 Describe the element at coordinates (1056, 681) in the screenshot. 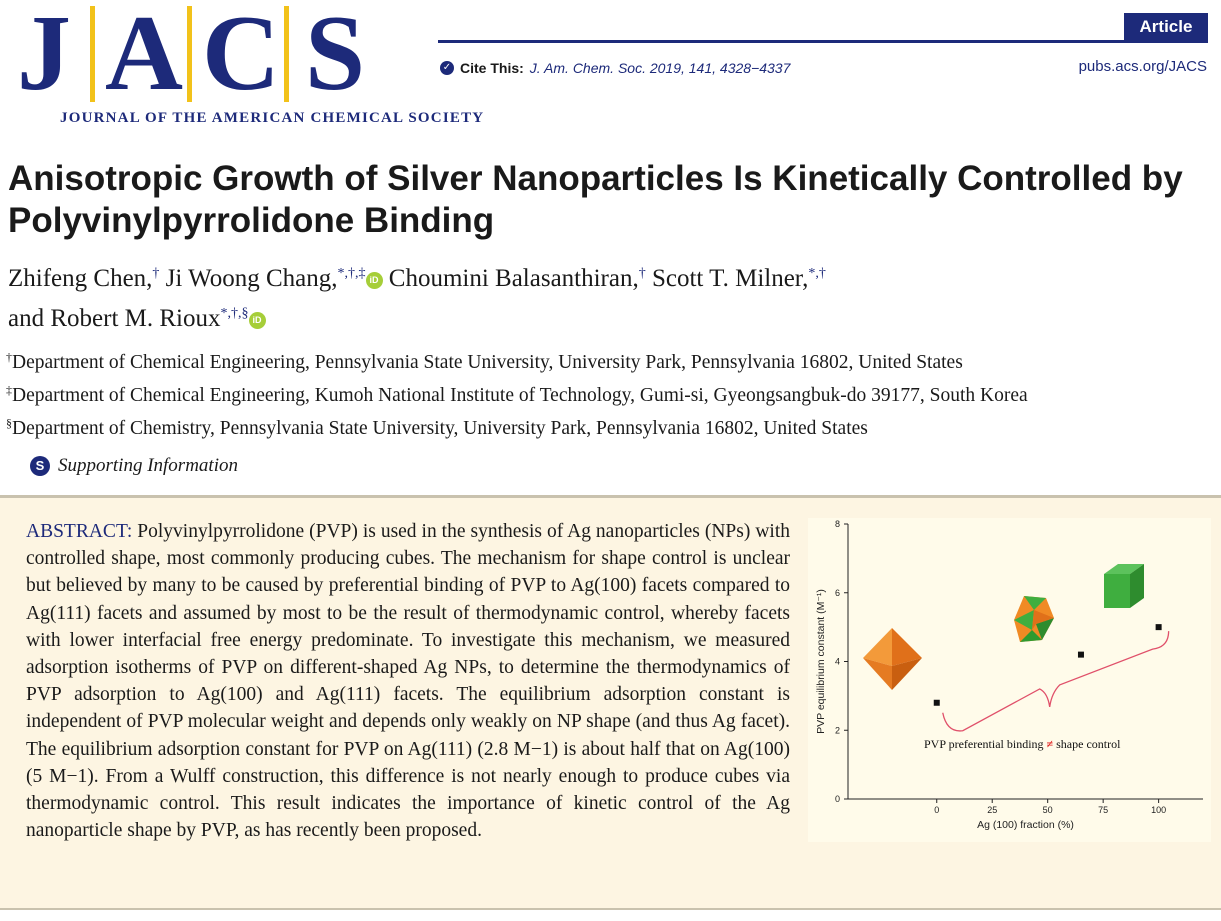

I see `chart-brace` at that location.